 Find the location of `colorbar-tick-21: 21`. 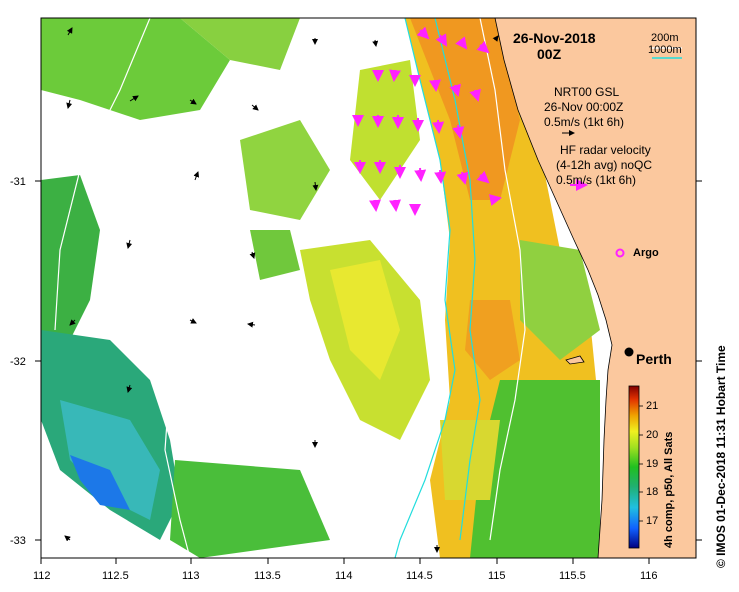

colorbar-tick-21: 21 is located at coordinates (652, 406).